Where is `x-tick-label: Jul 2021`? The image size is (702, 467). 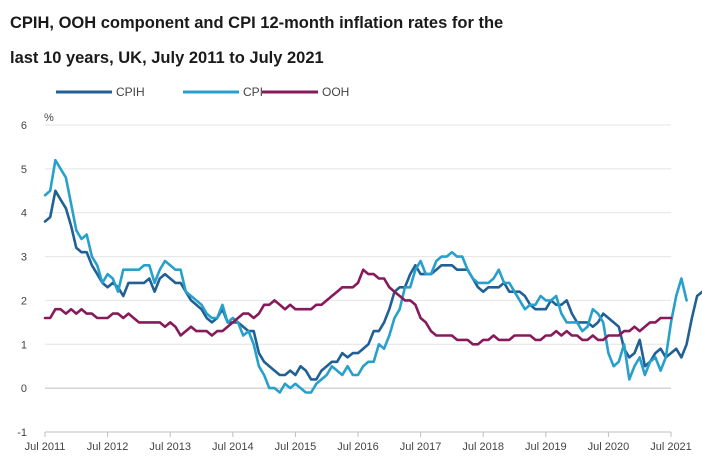
x-tick-label: Jul 2021 is located at coordinates (671, 447).